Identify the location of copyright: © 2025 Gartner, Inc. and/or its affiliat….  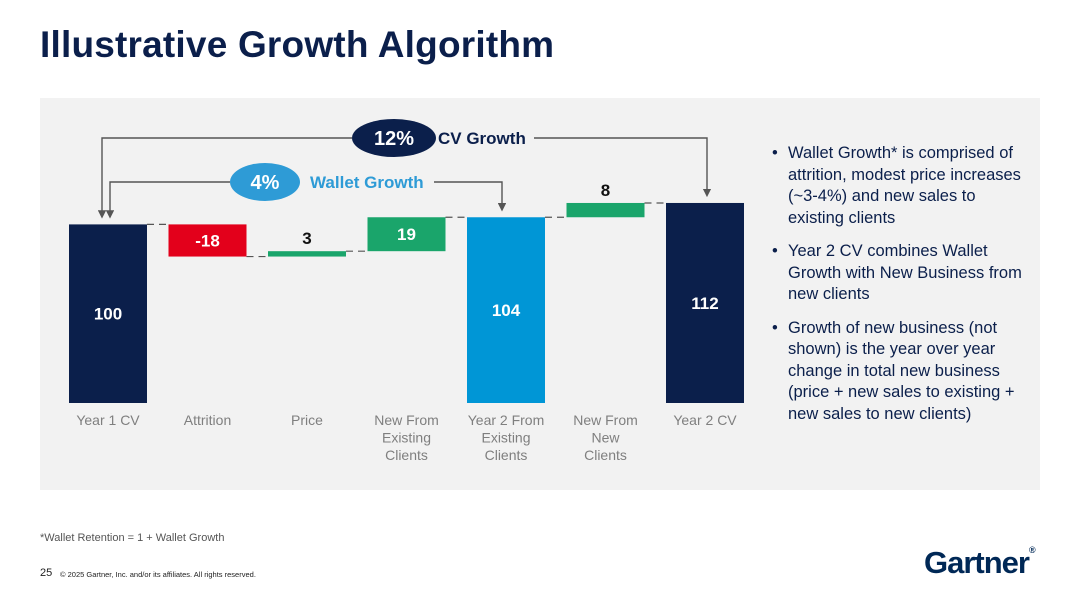
(158, 574).